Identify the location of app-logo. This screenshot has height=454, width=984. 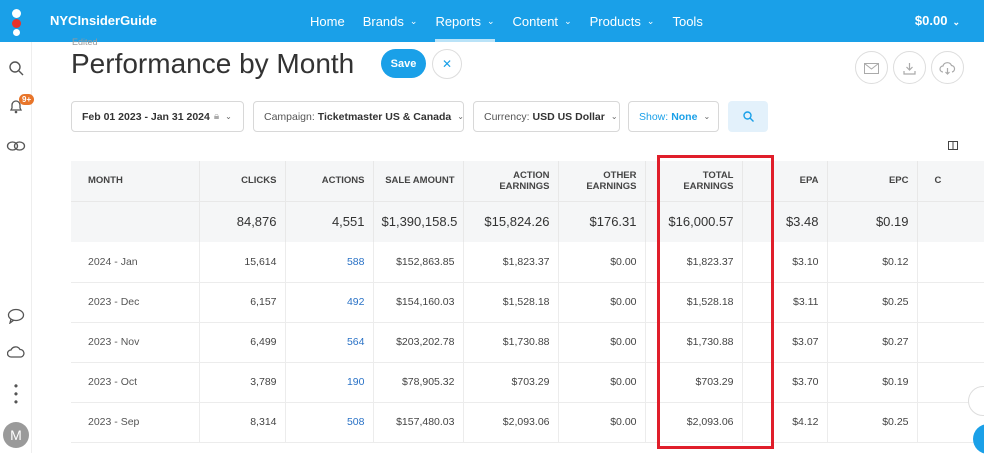
(16, 22).